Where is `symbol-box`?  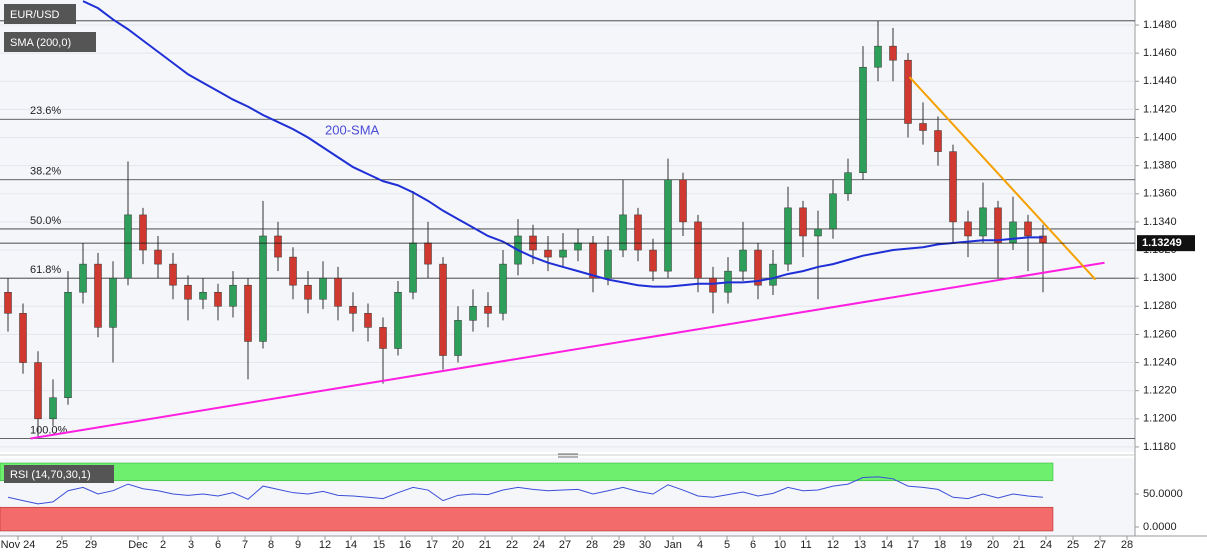 symbol-box is located at coordinates (40, 14).